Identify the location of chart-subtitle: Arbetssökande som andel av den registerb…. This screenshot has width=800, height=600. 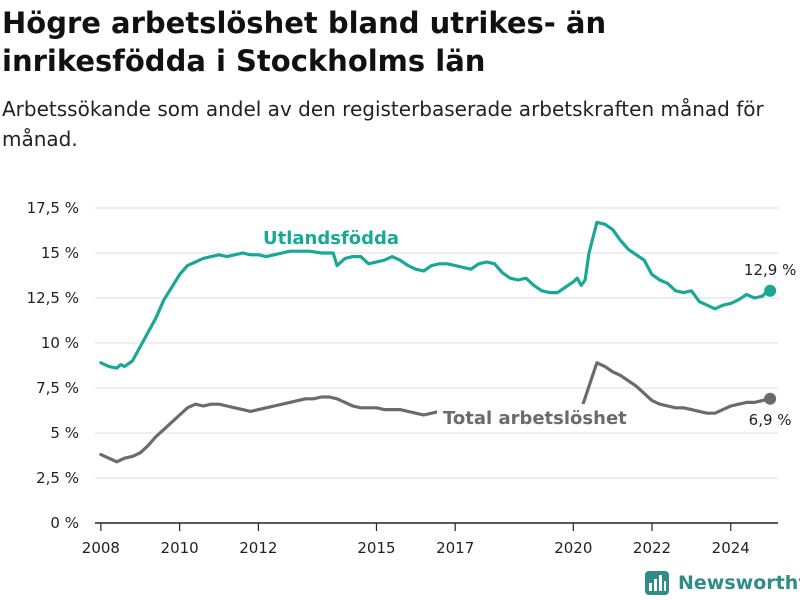
(383, 124).